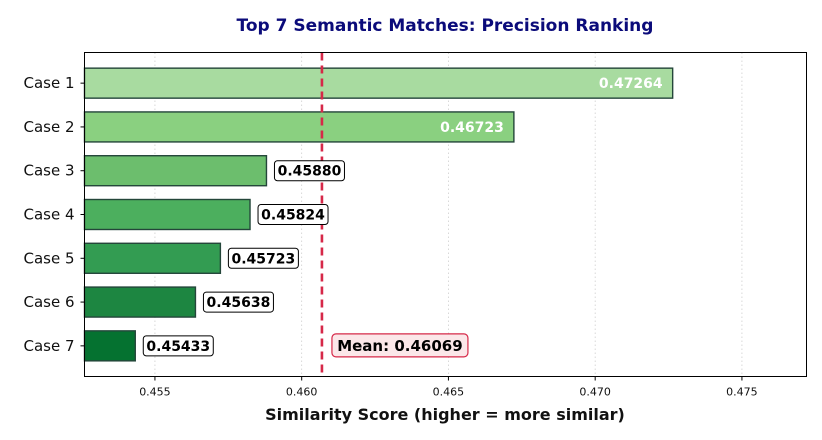  What do you see at coordinates (472, 128) in the screenshot?
I see `value-label: 0.46723` at bounding box center [472, 128].